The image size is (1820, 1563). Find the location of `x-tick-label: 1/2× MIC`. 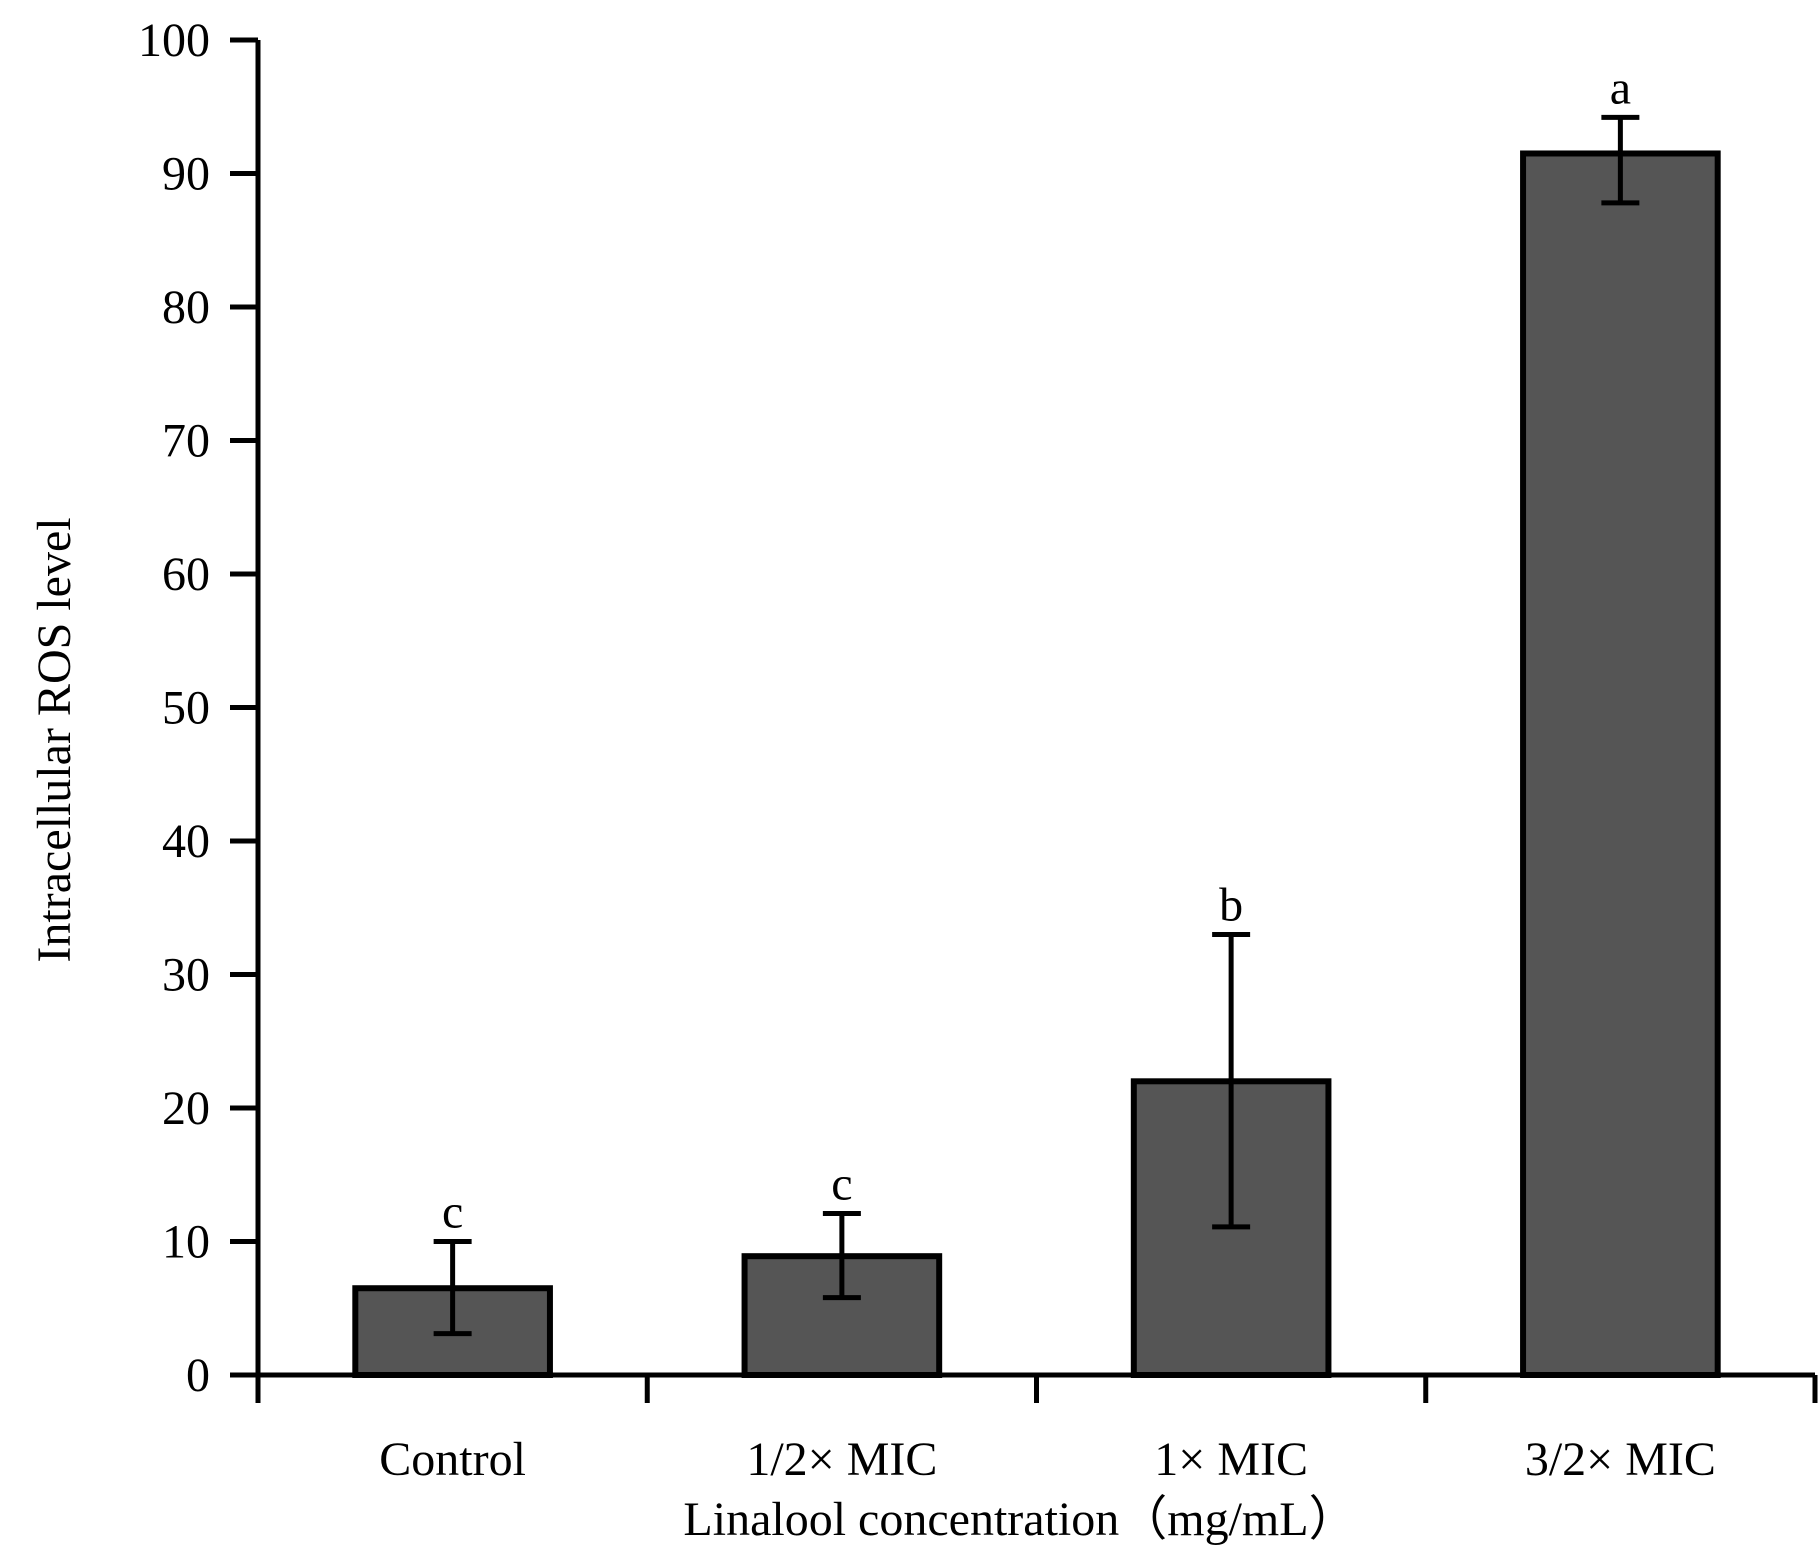

x-tick-label: 1/2× MIC is located at coordinates (841, 1459).